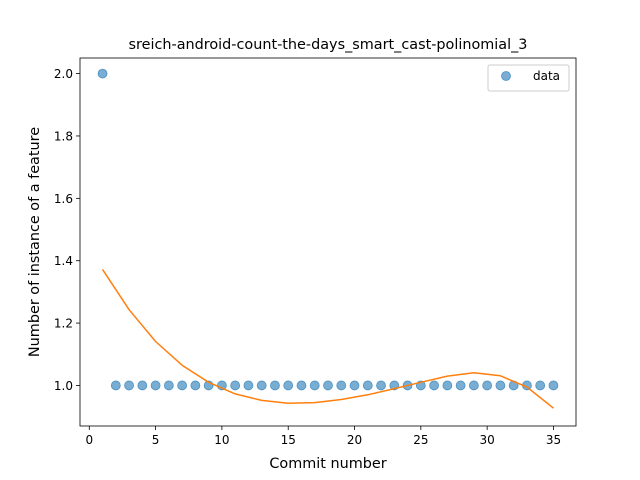 This screenshot has height=480, width=640. What do you see at coordinates (288, 440) in the screenshot?
I see `x-tick-label: 15` at bounding box center [288, 440].